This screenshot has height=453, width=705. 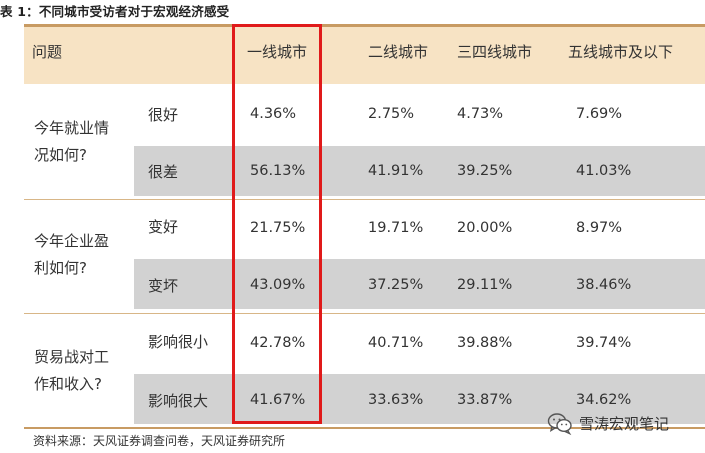 I want to click on bottom-rule, so click(x=364, y=428).